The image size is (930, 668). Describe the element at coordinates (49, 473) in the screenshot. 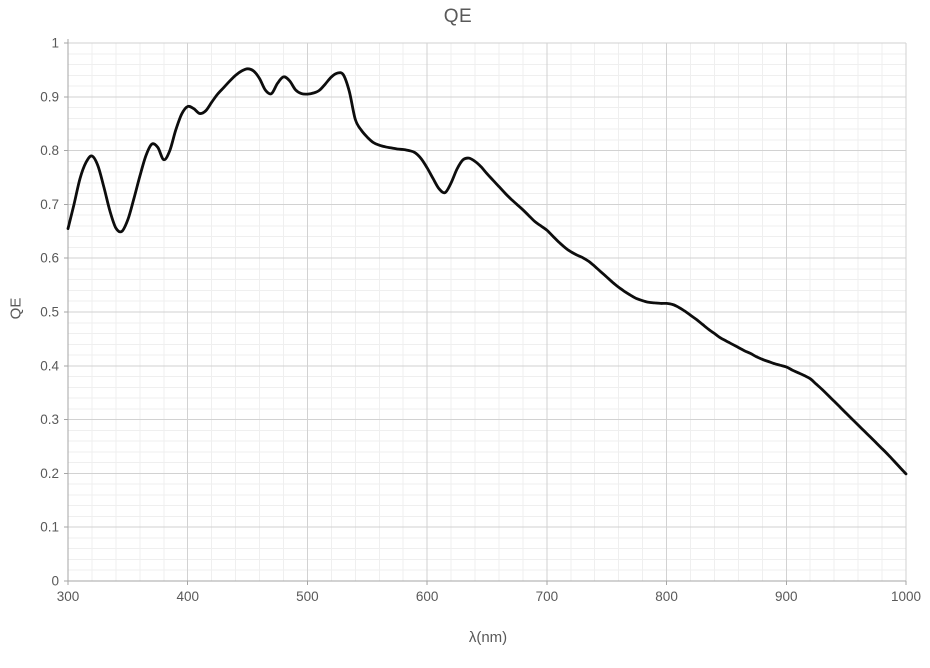

I see `y-tick-label: 0.2` at that location.